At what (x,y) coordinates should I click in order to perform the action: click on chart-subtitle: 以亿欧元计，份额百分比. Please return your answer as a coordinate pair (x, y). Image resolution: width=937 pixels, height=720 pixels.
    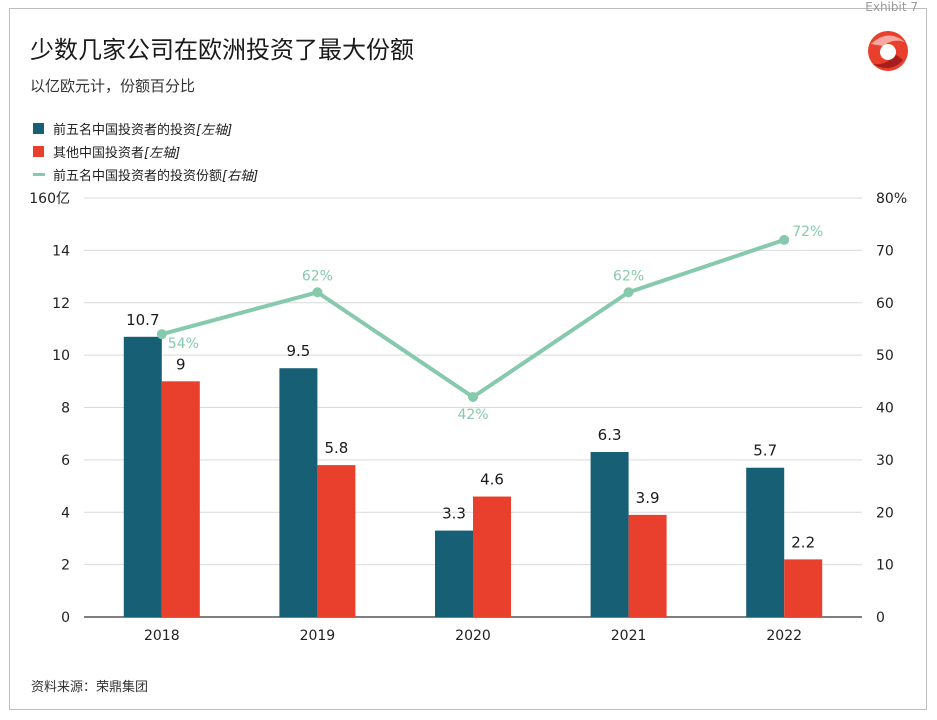
    Looking at the image, I should click on (113, 86).